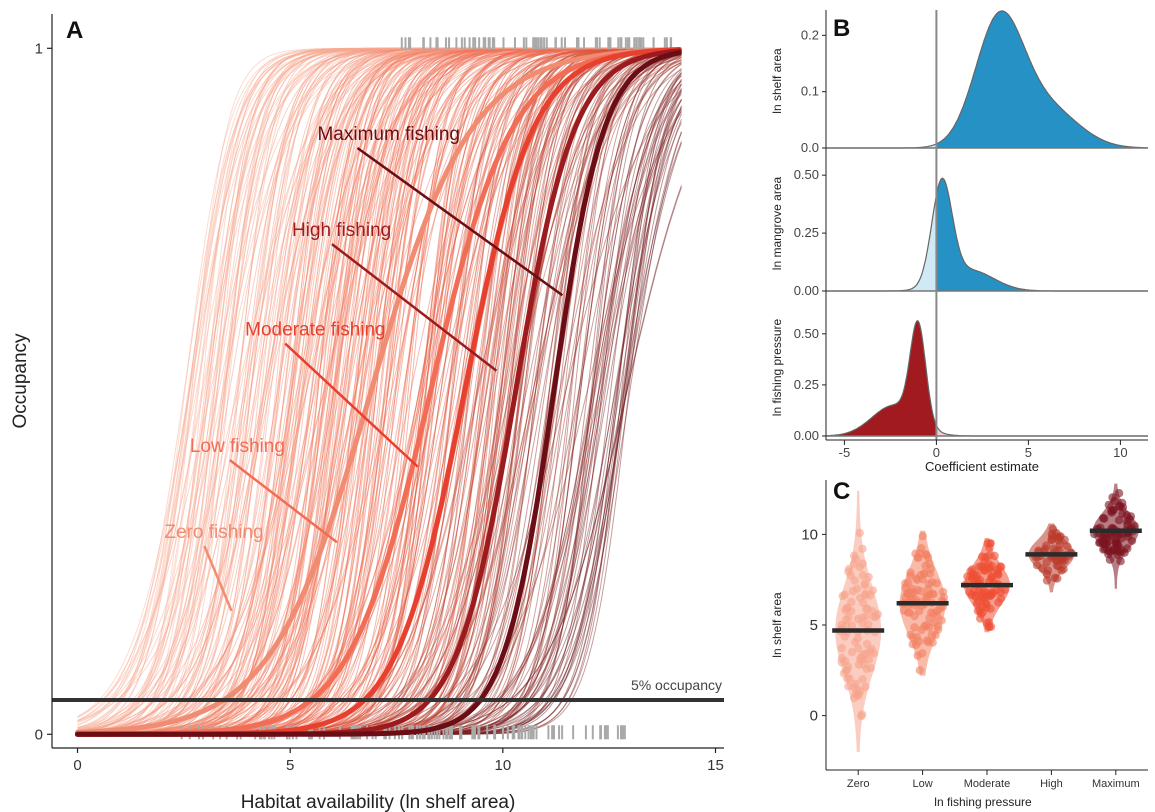  Describe the element at coordinates (987, 784) in the screenshot. I see `category-label-2: Moderate` at that location.